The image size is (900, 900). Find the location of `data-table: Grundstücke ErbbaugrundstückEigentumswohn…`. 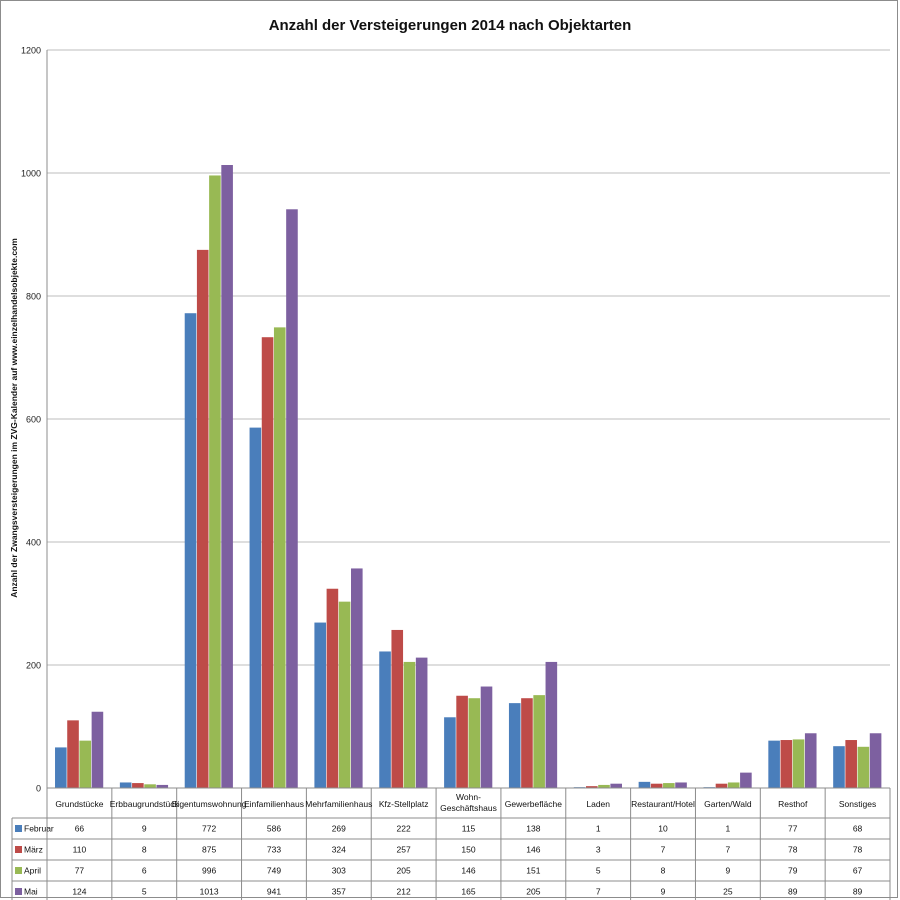

data-table: Grundstücke ErbbaugrundstückEigentumswohn… is located at coordinates (451, 843).